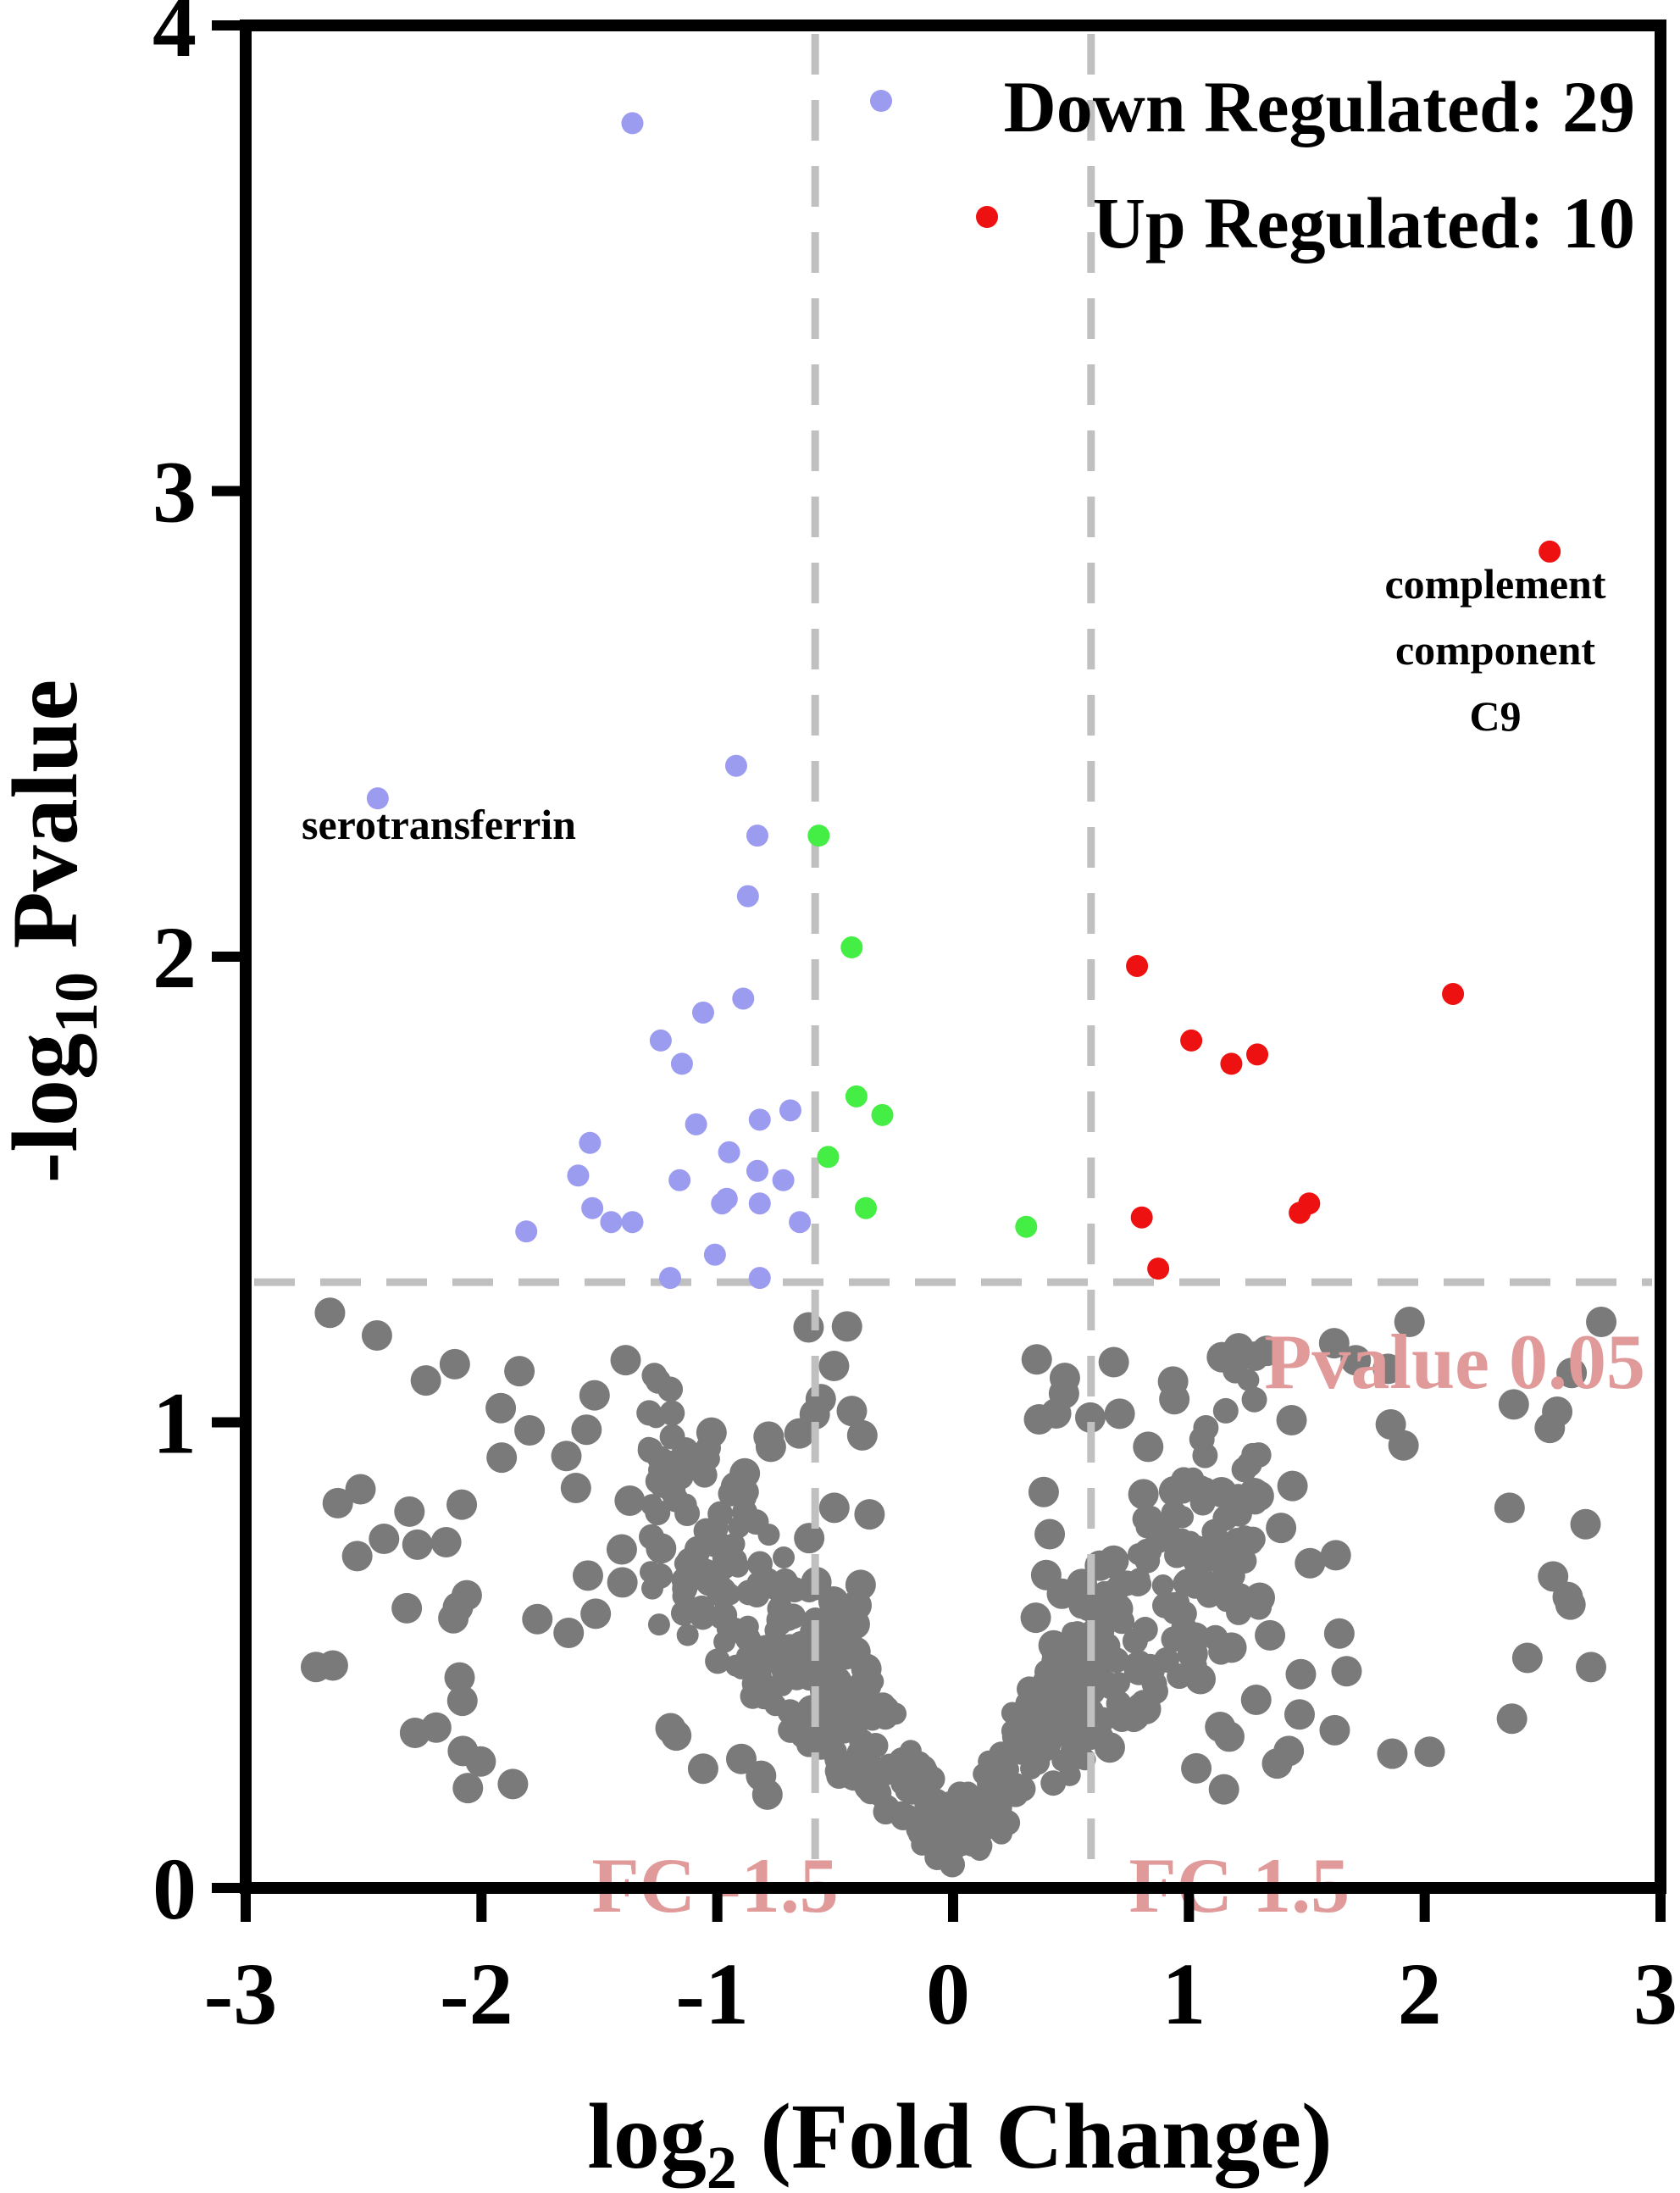  Describe the element at coordinates (959, 2139) in the screenshot. I see `x-axis-title: log2 (Fold Change)` at that location.